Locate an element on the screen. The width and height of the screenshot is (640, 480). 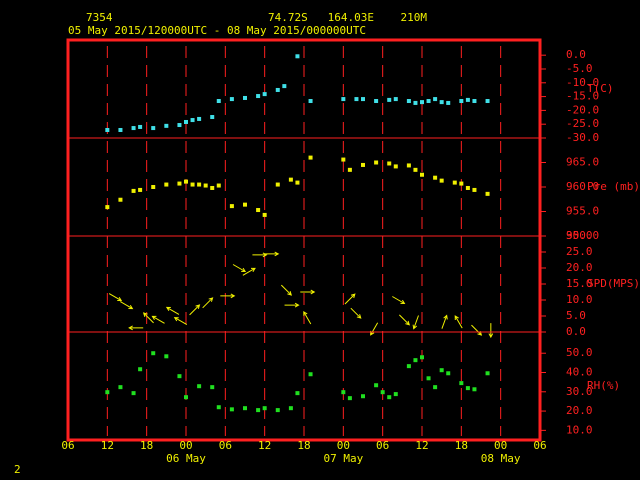
y-tick-label: -20.0 is located at coordinates (582, 109).